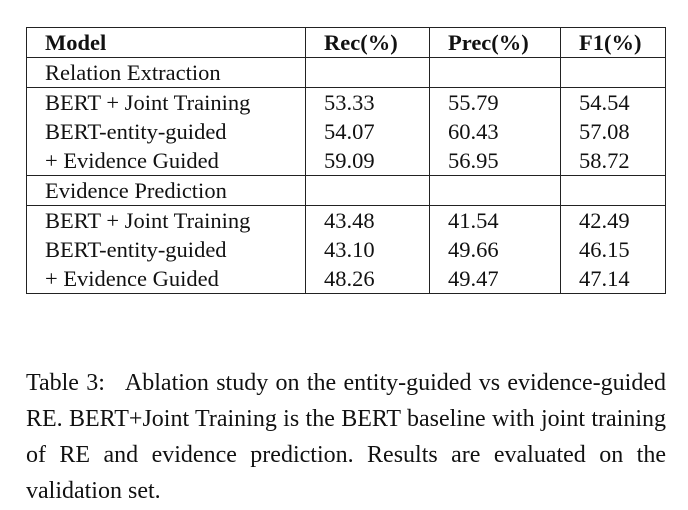 The image size is (688, 510). What do you see at coordinates (613, 102) in the screenshot?
I see `f1-value: 54.54` at bounding box center [613, 102].